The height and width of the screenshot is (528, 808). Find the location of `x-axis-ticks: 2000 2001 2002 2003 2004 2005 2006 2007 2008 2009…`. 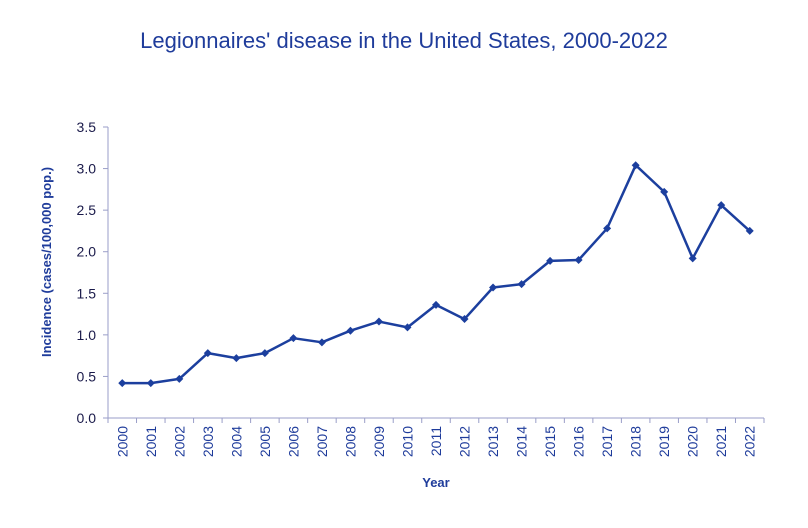

x-axis-ticks: 2000 2001 2002 2003 2004 2005 2006 2007 2008 2009… is located at coordinates (436, 437).